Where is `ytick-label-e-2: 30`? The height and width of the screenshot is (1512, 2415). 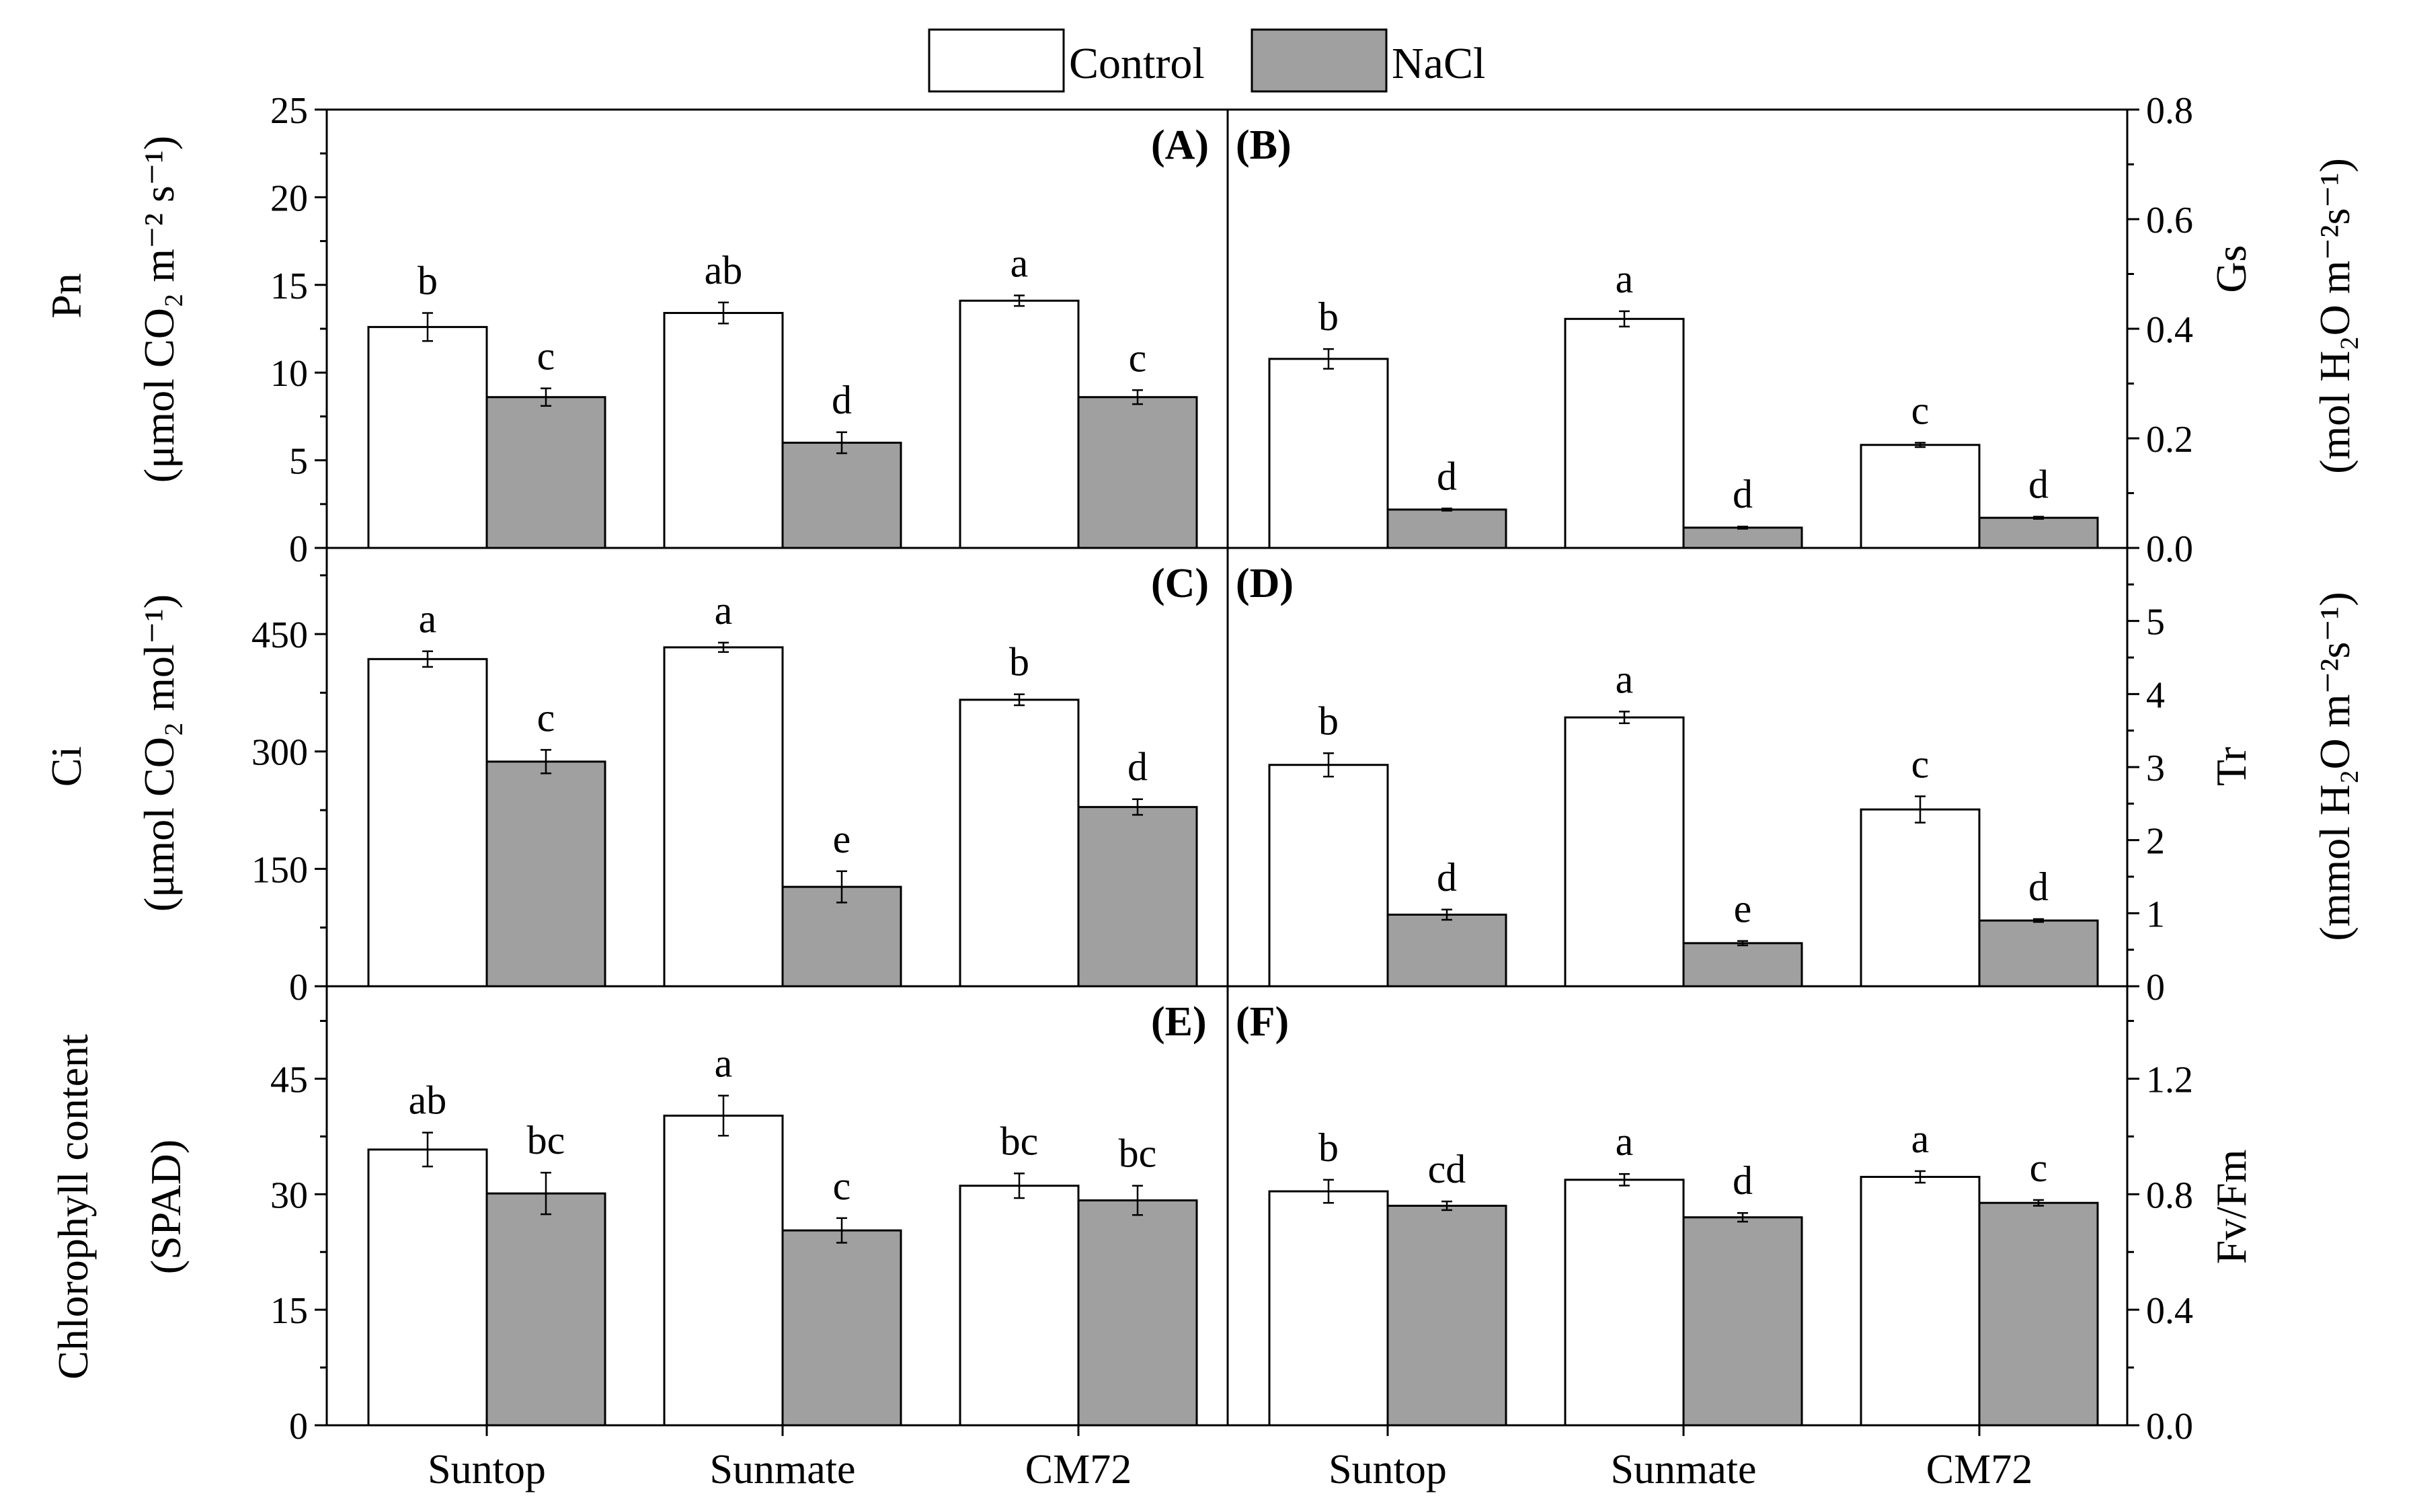
ytick-label-e-2: 30 is located at coordinates (289, 1195).